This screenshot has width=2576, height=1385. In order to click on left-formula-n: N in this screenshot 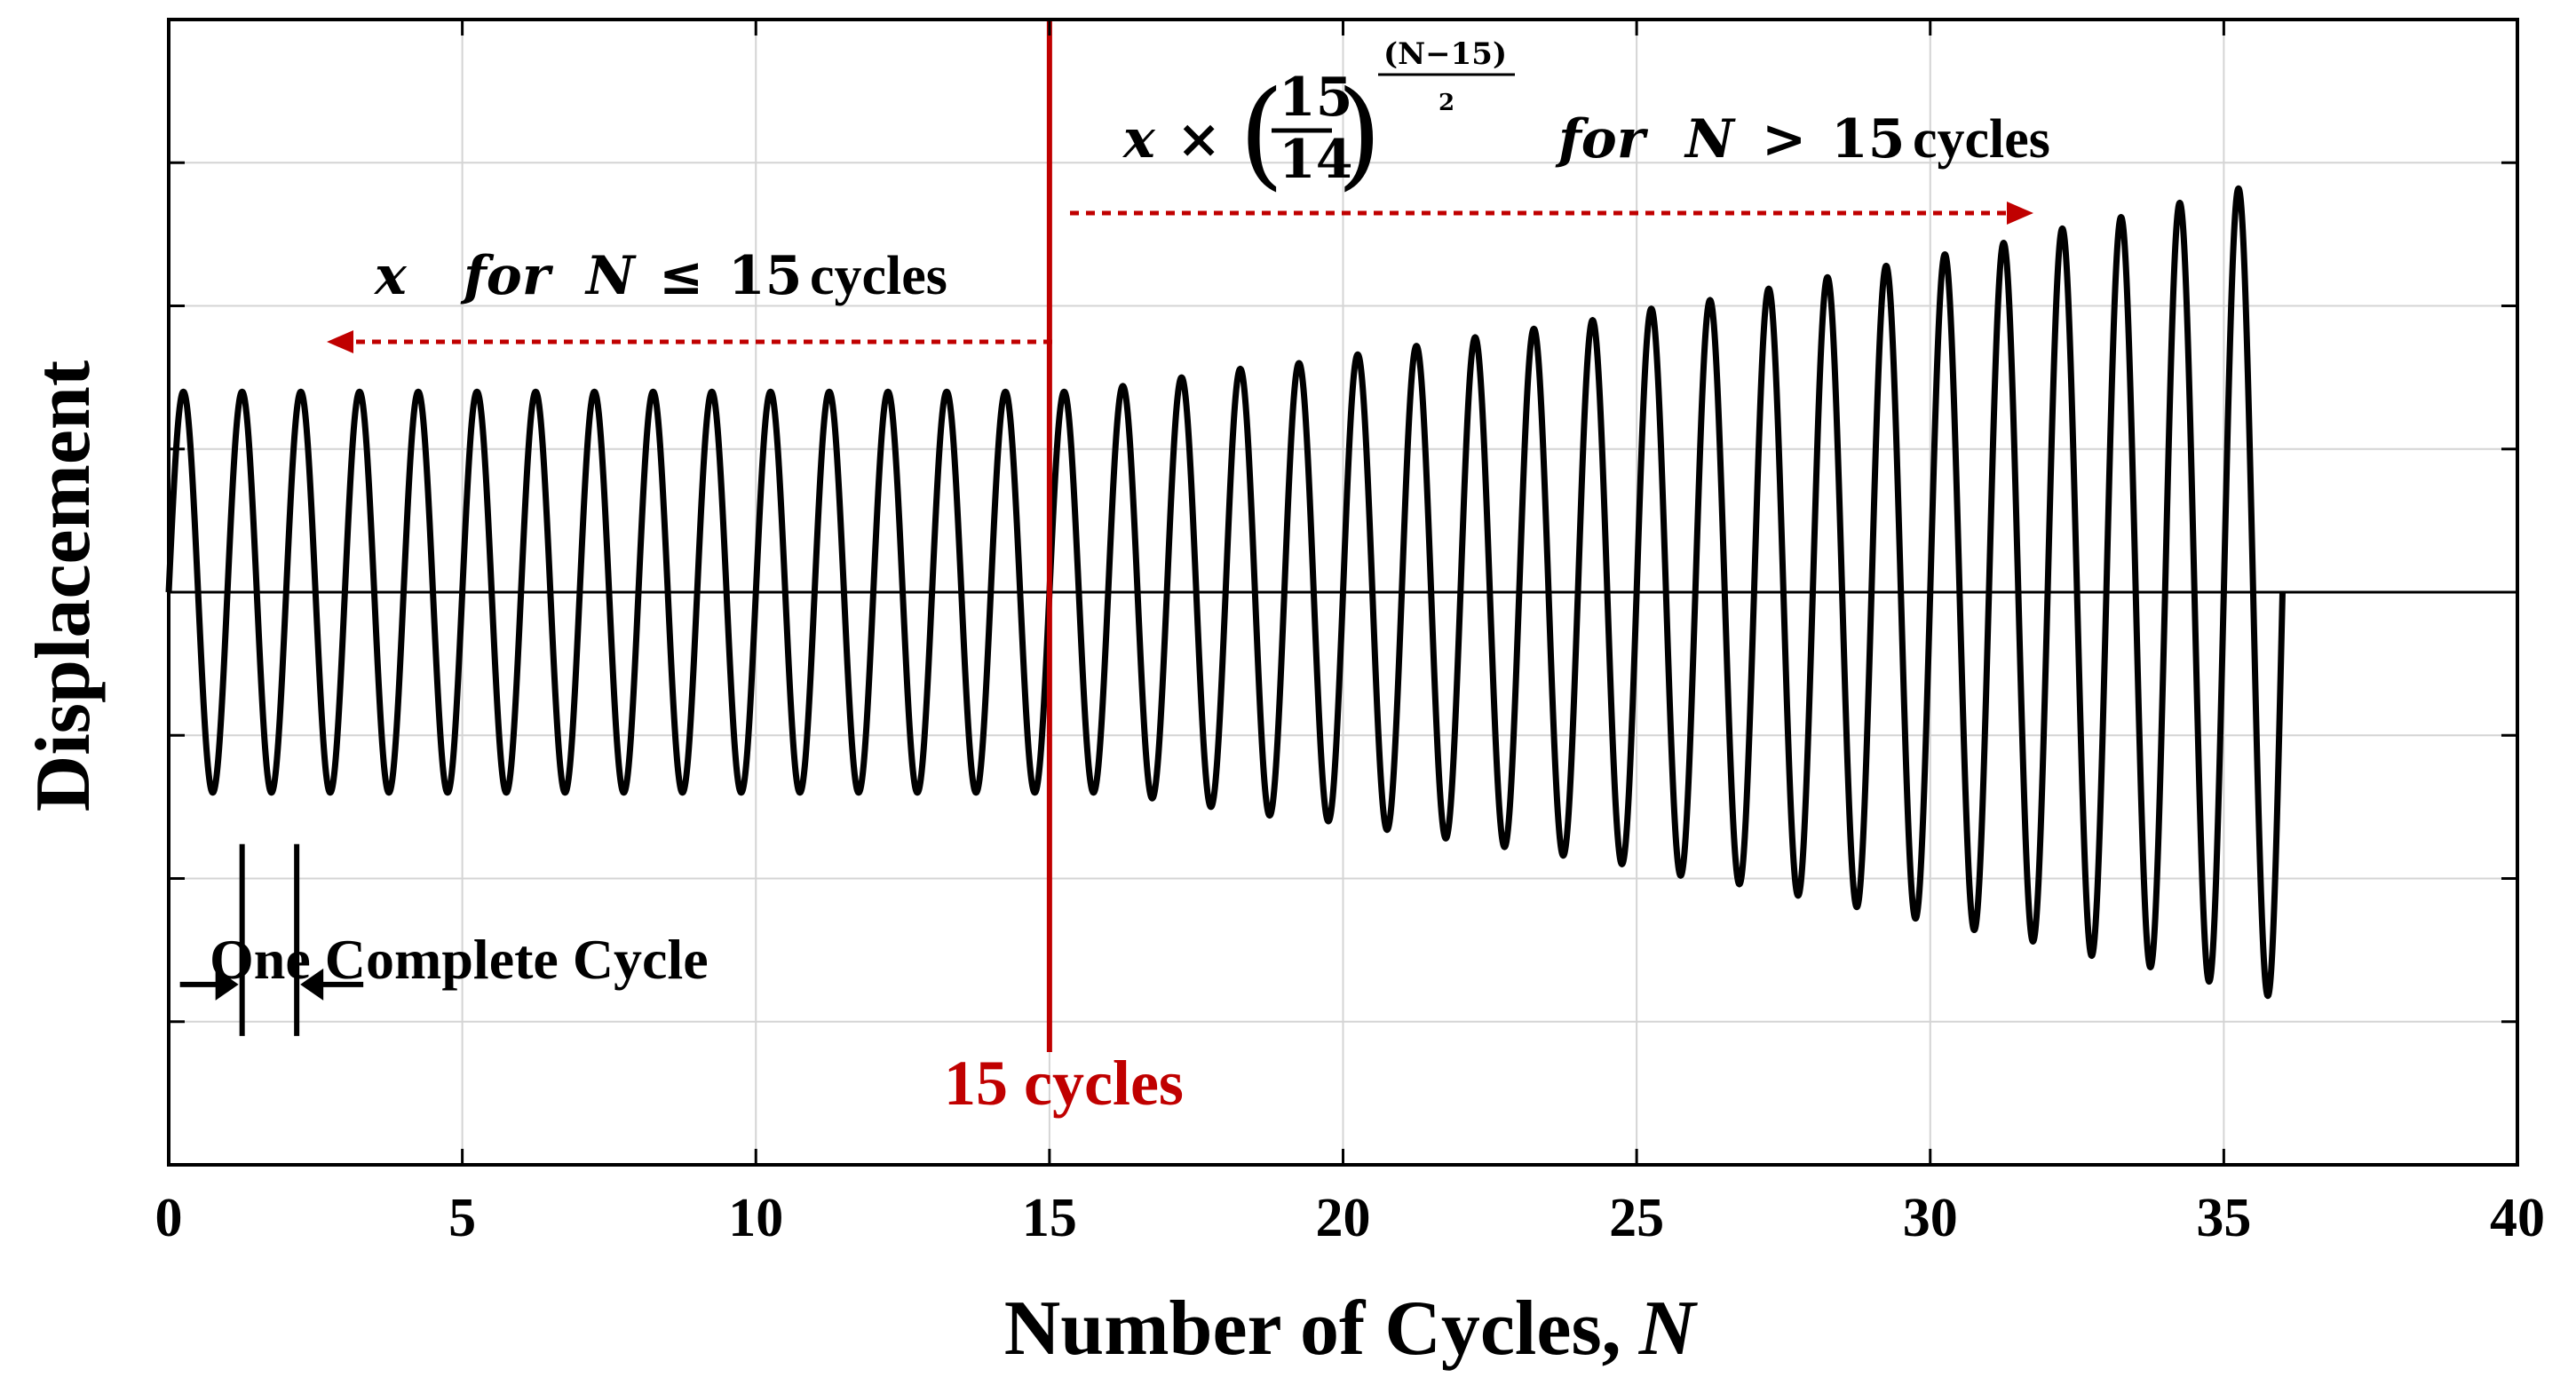, I will do `click(611, 276)`.